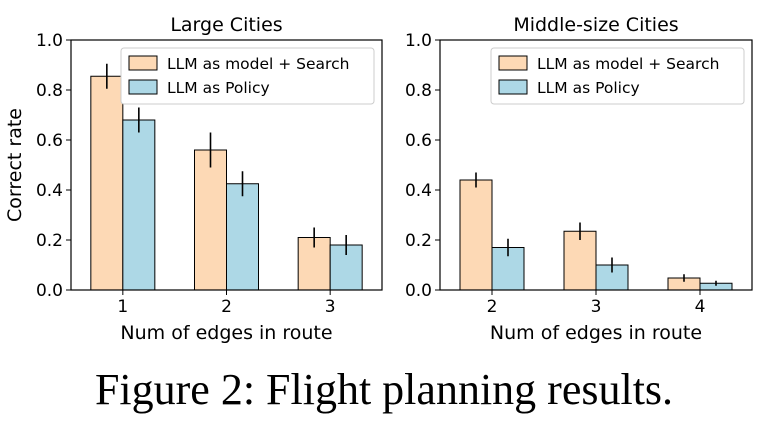 This screenshot has height=429, width=768. What do you see at coordinates (700, 307) in the screenshot?
I see `x-tick-label: 4` at bounding box center [700, 307].